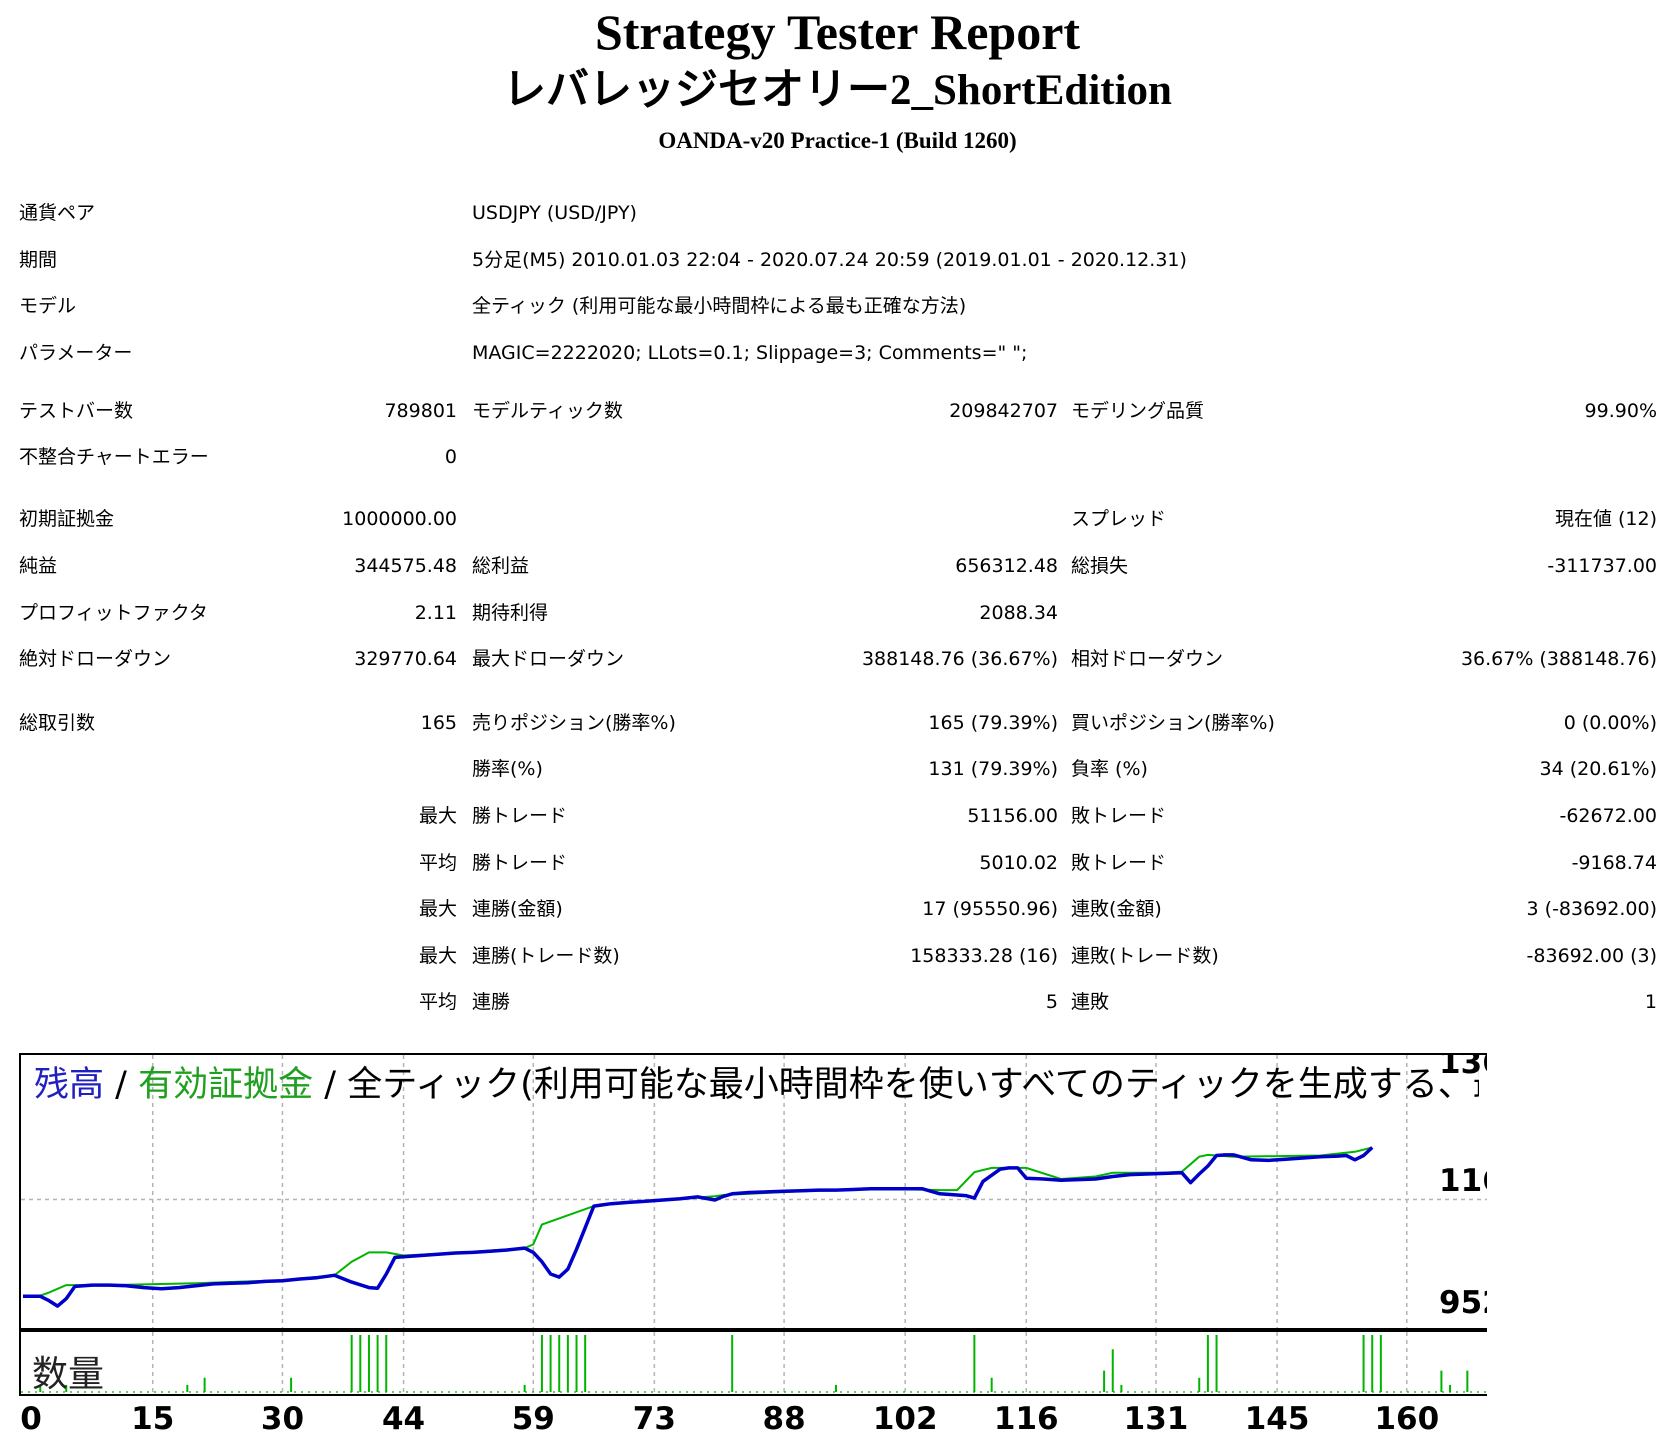 This screenshot has width=1675, height=1437. What do you see at coordinates (510, 613) in the screenshot?
I see `expected-payoff-label: 期待利得` at bounding box center [510, 613].